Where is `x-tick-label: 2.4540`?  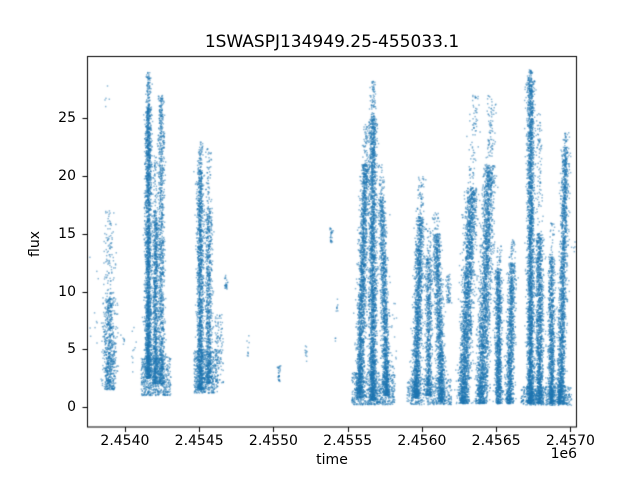
x-tick-label: 2.4540 is located at coordinates (125, 441).